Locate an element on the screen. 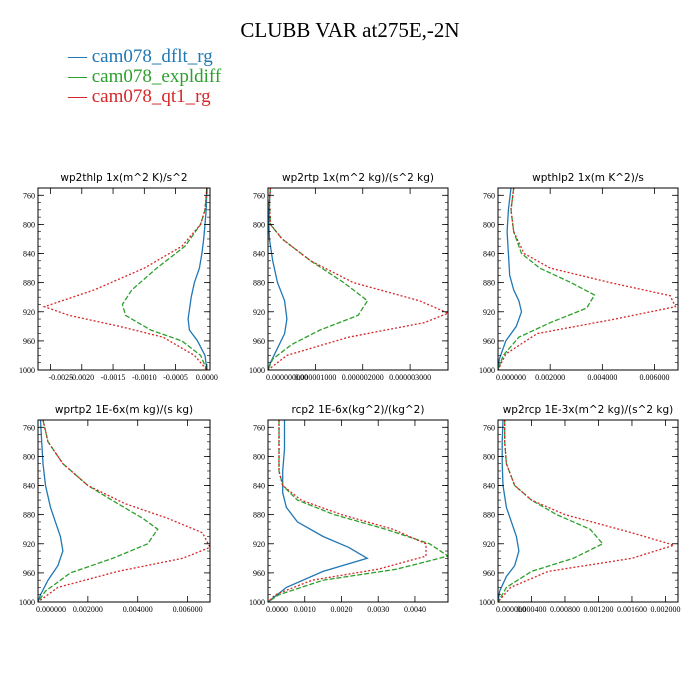  chart-title: CLUBB VAR at275E,-2N is located at coordinates (350, 30).